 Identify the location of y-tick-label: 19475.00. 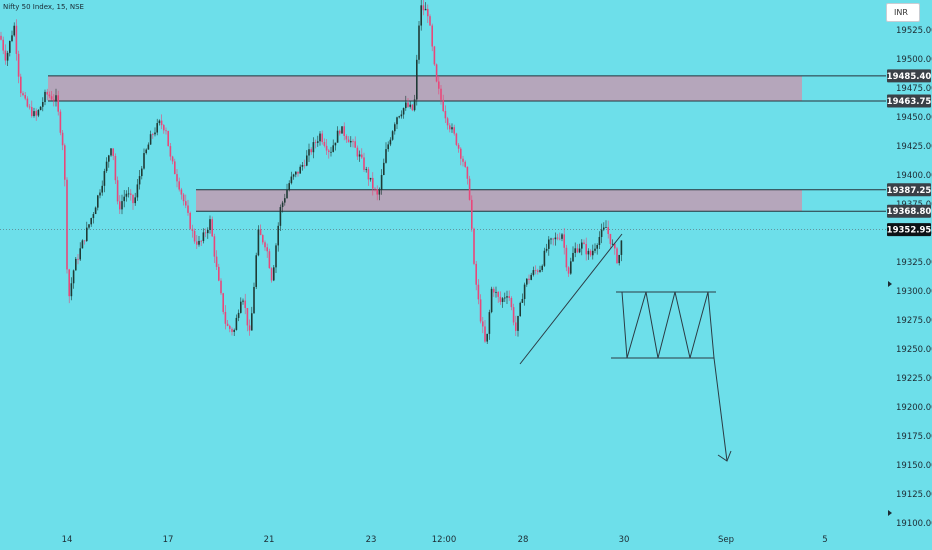
(914, 89).